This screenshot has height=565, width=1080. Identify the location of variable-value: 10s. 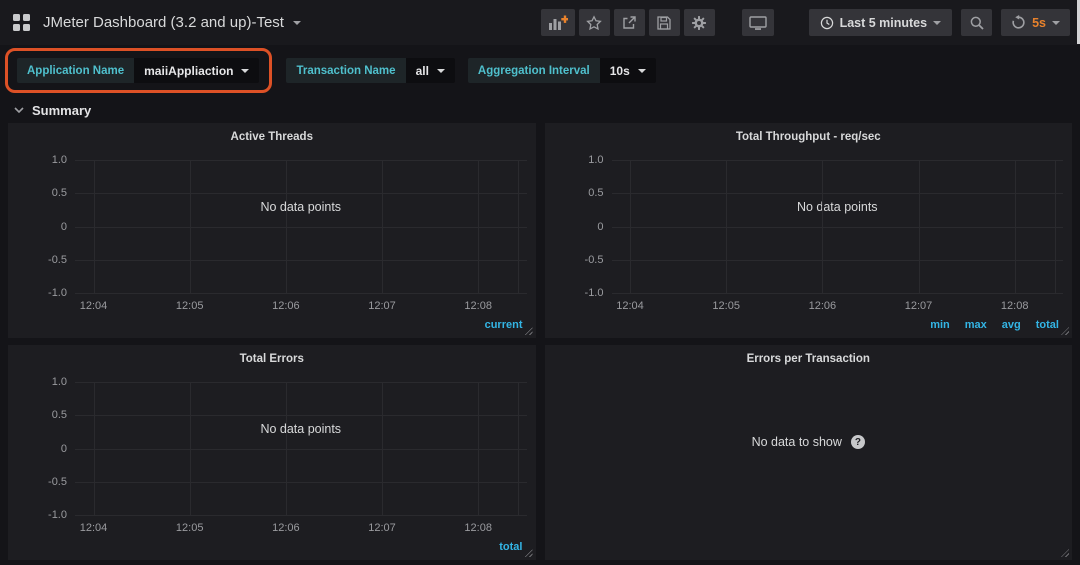
(619, 70).